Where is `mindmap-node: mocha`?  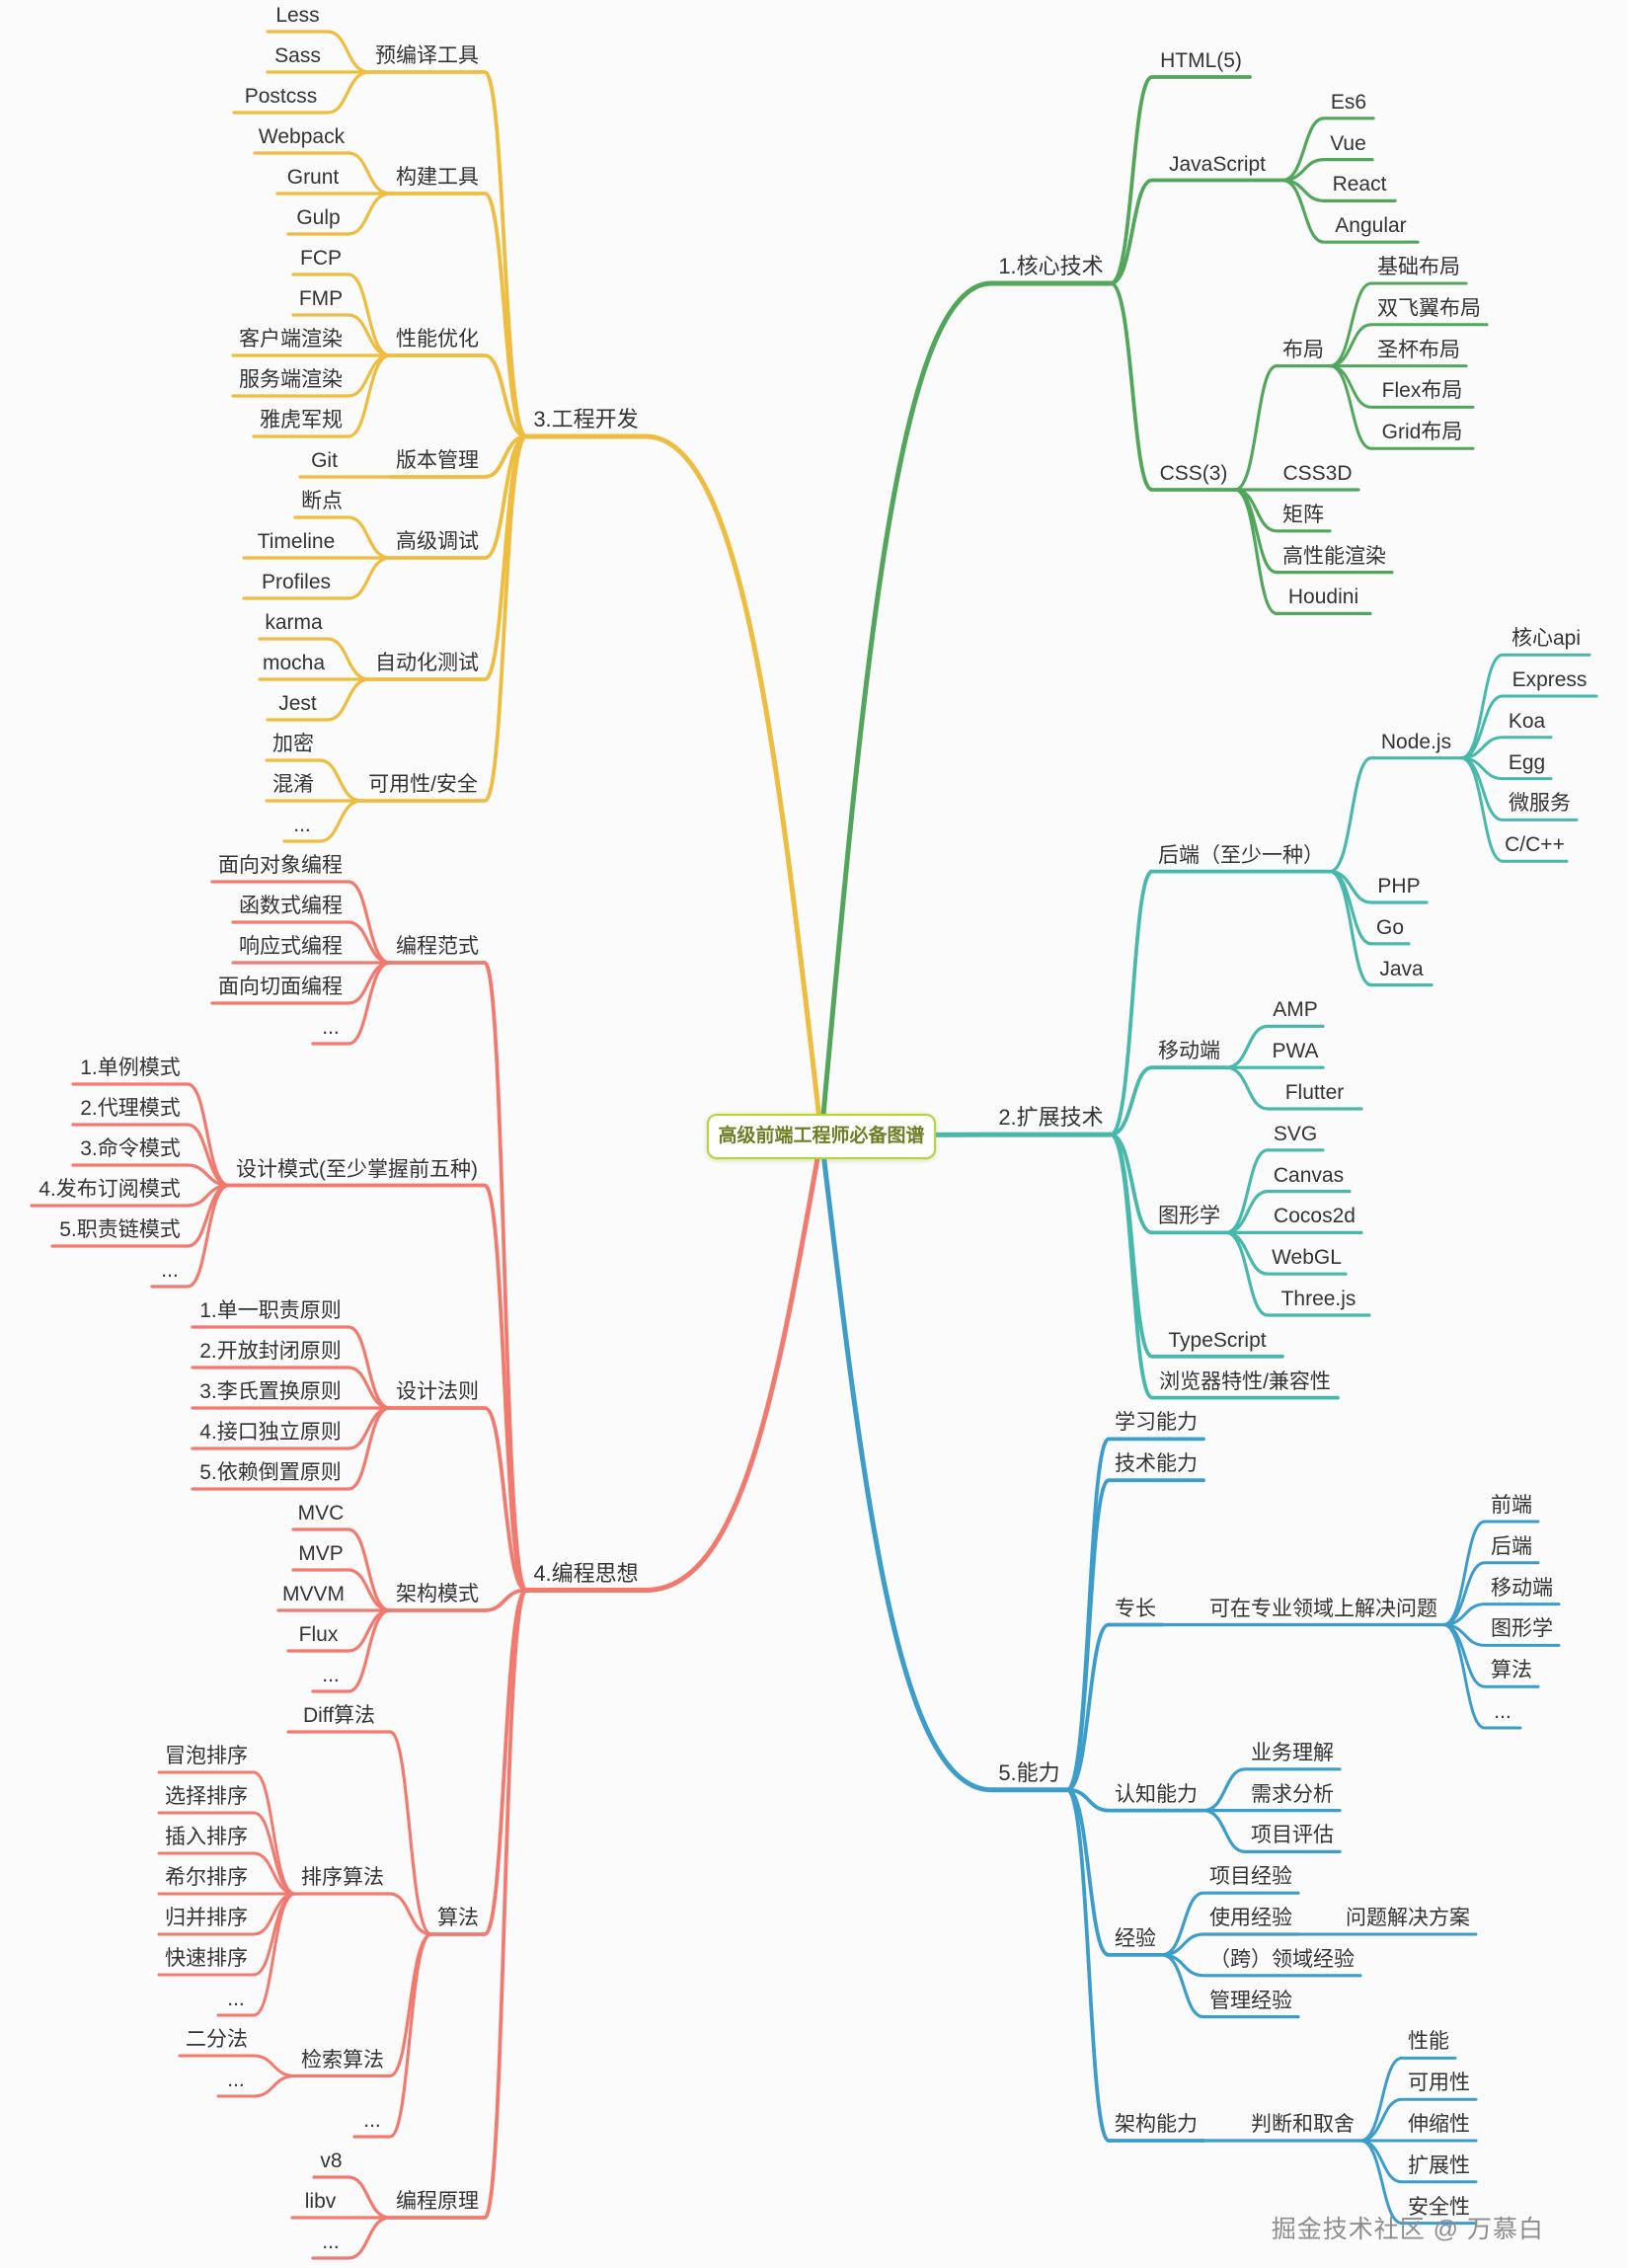
mindmap-node: mocha is located at coordinates (294, 663).